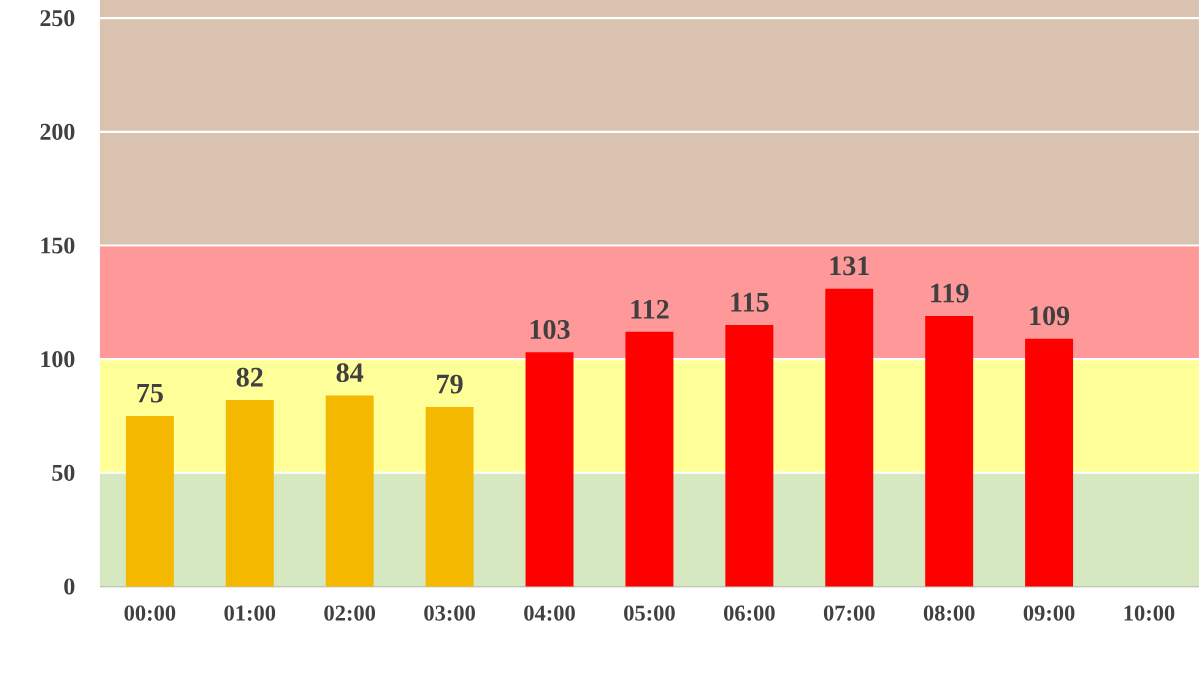 This screenshot has width=1200, height=699. What do you see at coordinates (58, 359) in the screenshot?
I see `y-tick-label: 100` at bounding box center [58, 359].